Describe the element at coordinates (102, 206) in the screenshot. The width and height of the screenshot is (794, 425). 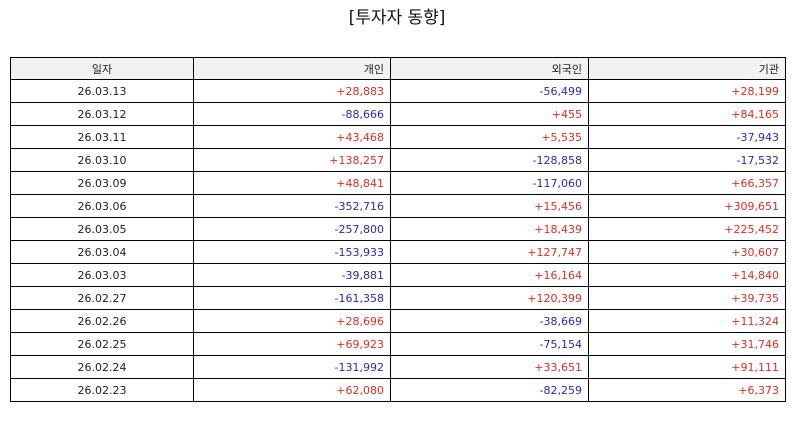
I see `cell-date: 26.03.06` at that location.